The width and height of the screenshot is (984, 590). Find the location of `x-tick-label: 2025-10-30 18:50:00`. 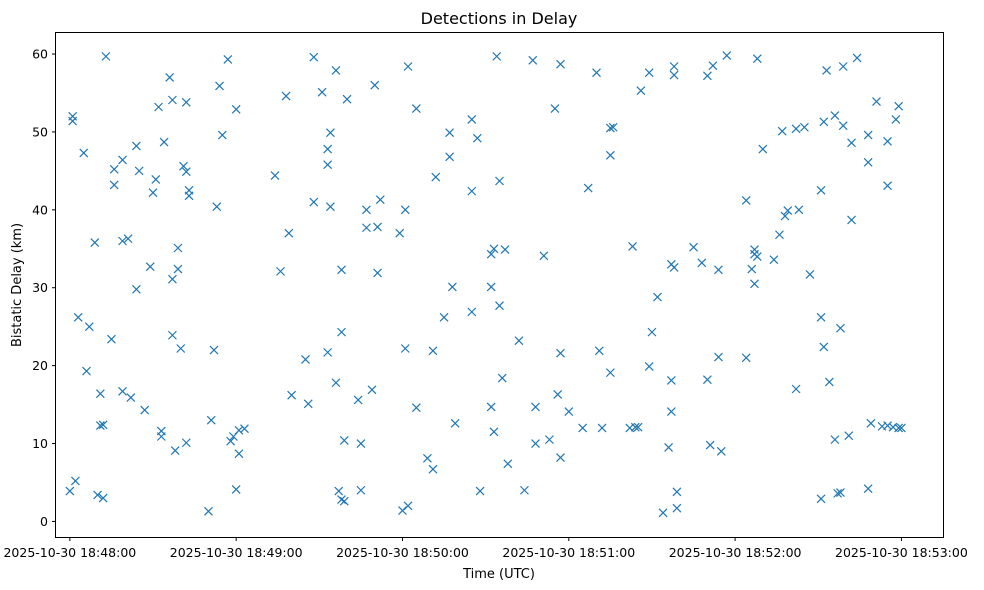

x-tick-label: 2025-10-30 18:50:00 is located at coordinates (402, 552).